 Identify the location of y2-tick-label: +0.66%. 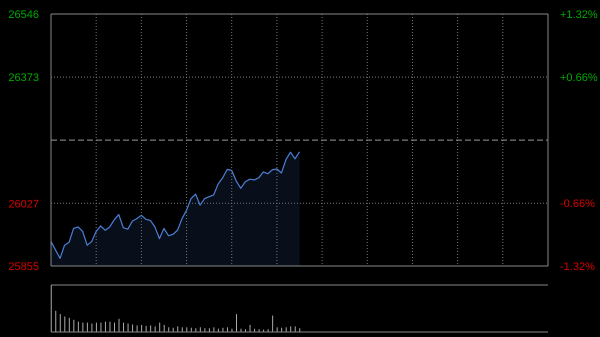
(579, 78).